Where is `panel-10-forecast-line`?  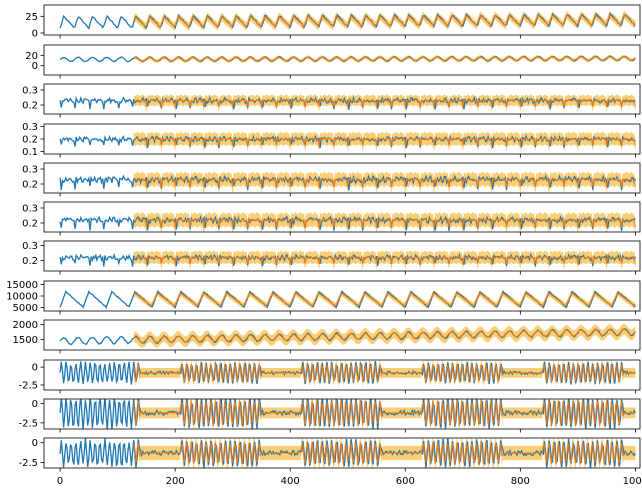 panel-10-forecast-line is located at coordinates (384, 373).